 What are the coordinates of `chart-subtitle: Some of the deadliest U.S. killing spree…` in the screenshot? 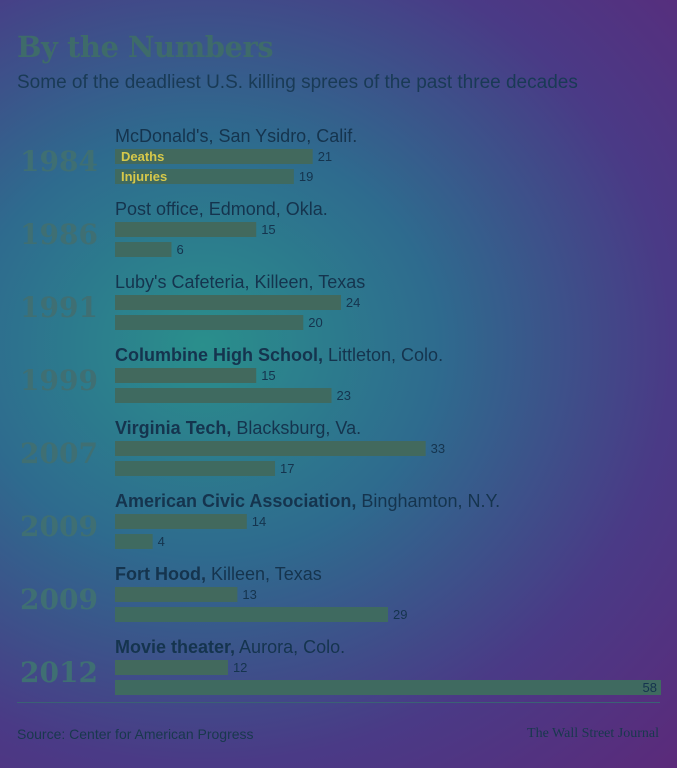 It's located at (297, 82).